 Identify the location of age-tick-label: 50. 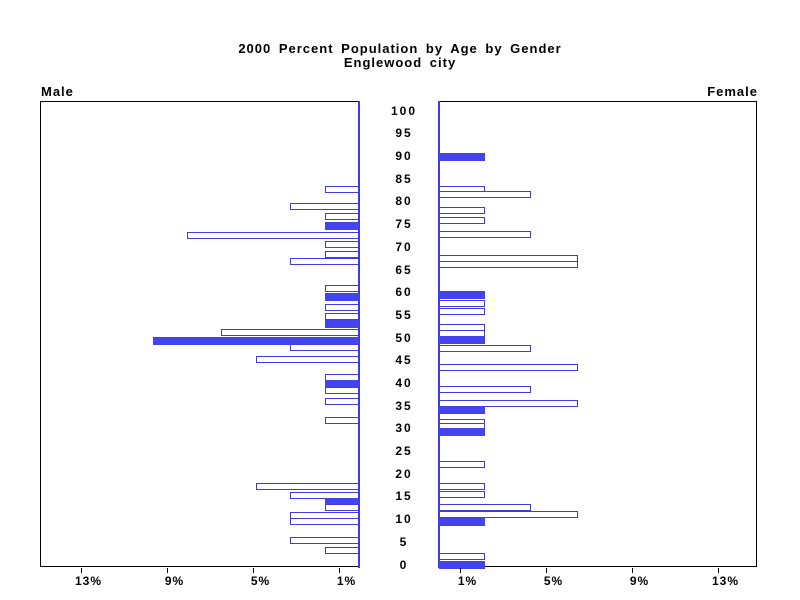
(404, 337).